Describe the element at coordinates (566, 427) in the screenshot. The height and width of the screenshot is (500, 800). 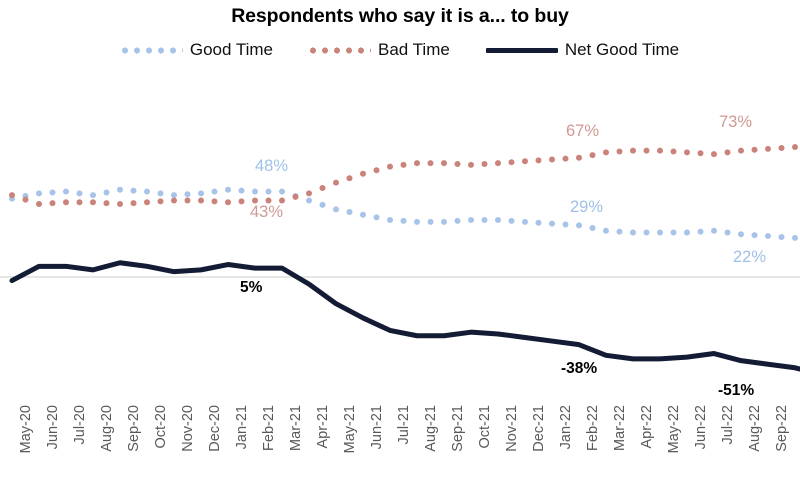
I see `x-axis-tick-label: Jan-22` at that location.